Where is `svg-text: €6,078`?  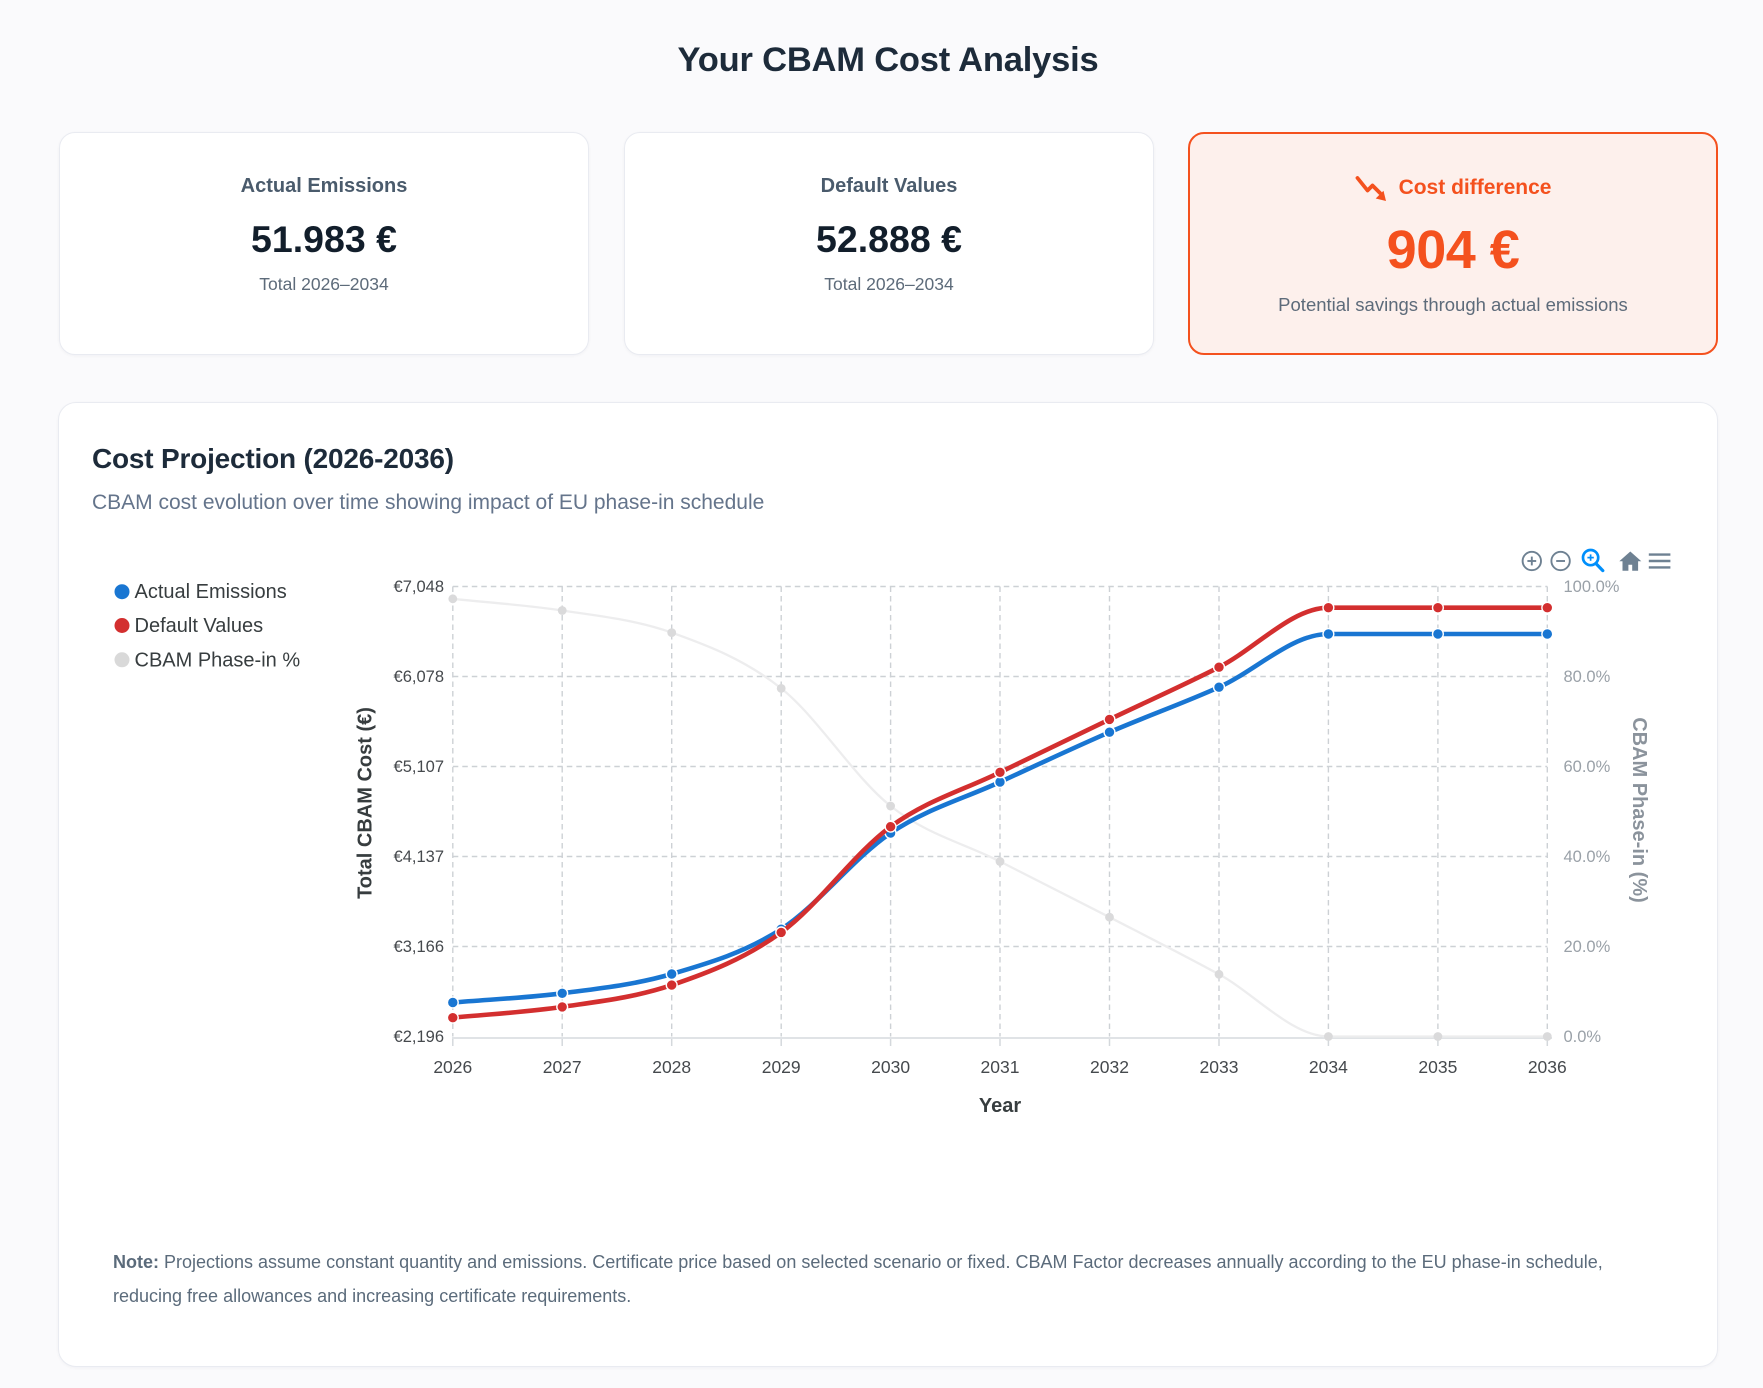
svg-text: €6,078 is located at coordinates (419, 677).